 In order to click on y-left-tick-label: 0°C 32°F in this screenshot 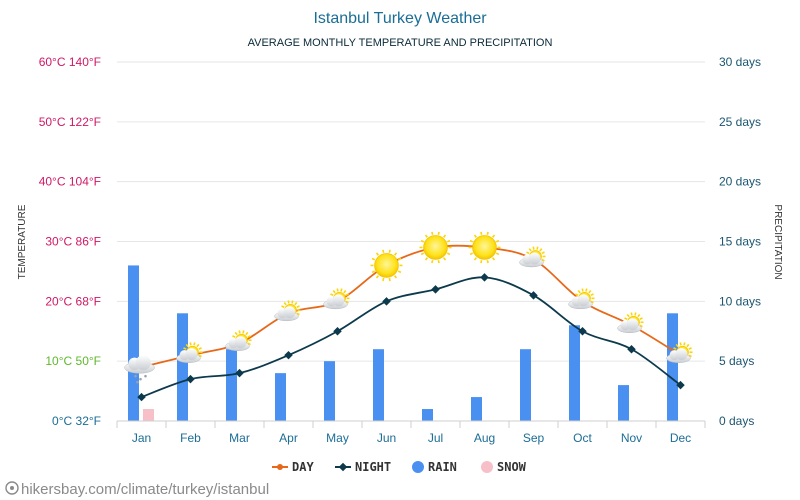, I will do `click(76, 421)`.